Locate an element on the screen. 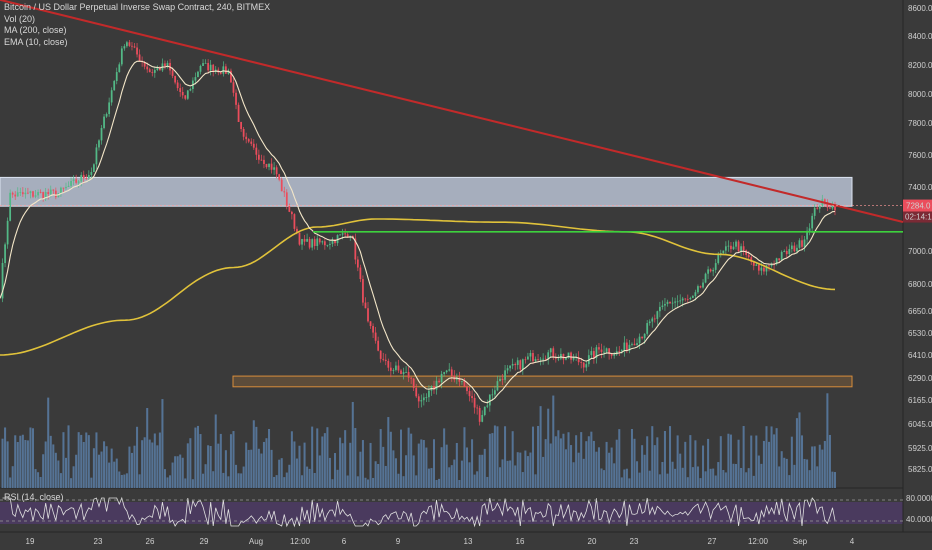 The image size is (932, 550). price-tick: 7400.0 is located at coordinates (920, 187).